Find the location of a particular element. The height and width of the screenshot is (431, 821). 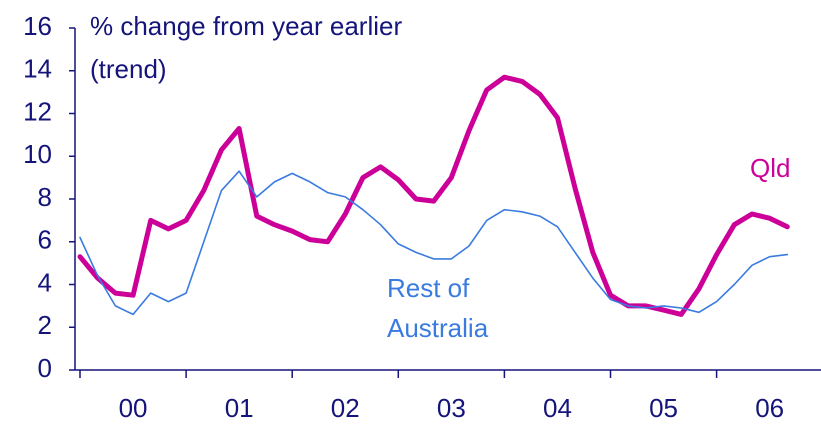

y-tick-label: 8 is located at coordinates (45, 197).